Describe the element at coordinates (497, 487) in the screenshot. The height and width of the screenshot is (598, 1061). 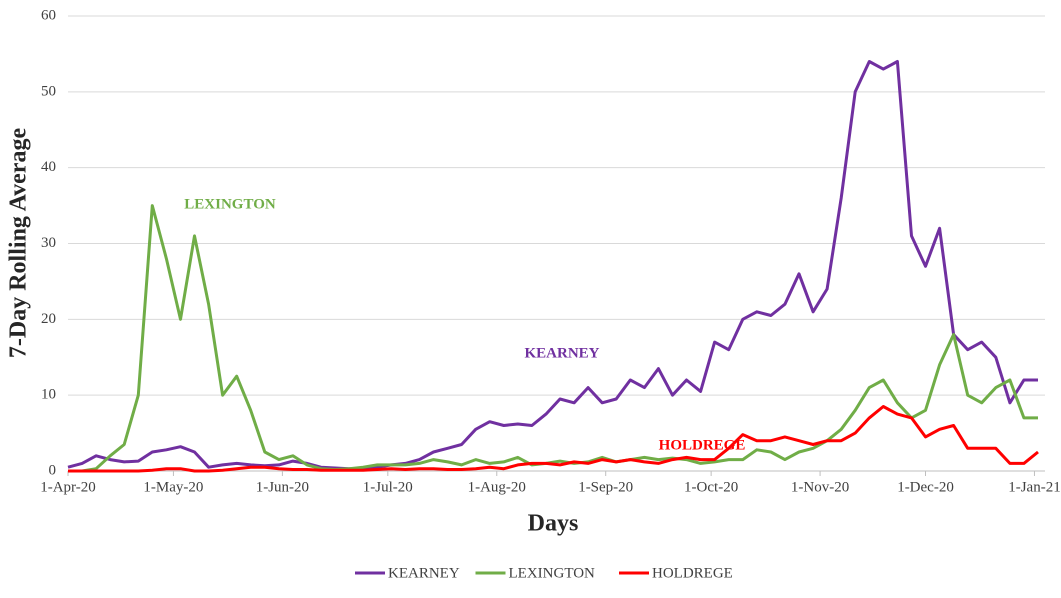
I see `x-tick-label: 1-Aug-20` at that location.